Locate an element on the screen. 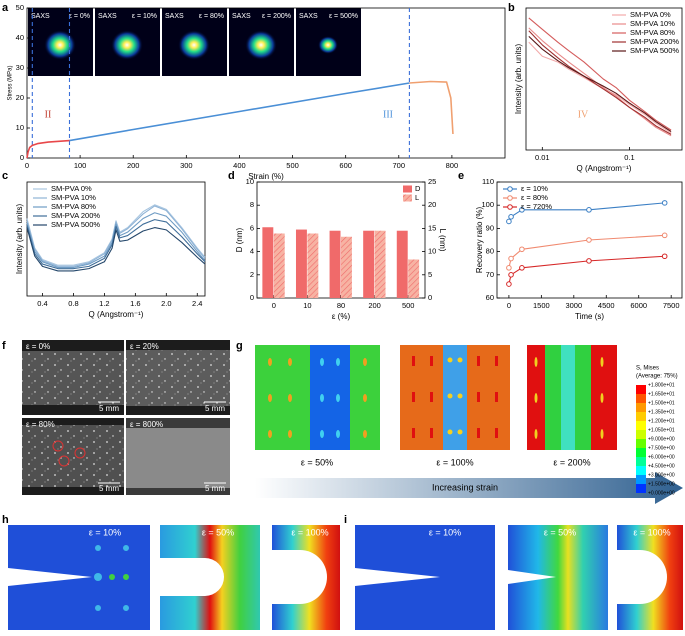 Image resolution: width=685 pixels, height=636 pixels. y-axis-label: Intensity (arb. units) is located at coordinates (19, 239).